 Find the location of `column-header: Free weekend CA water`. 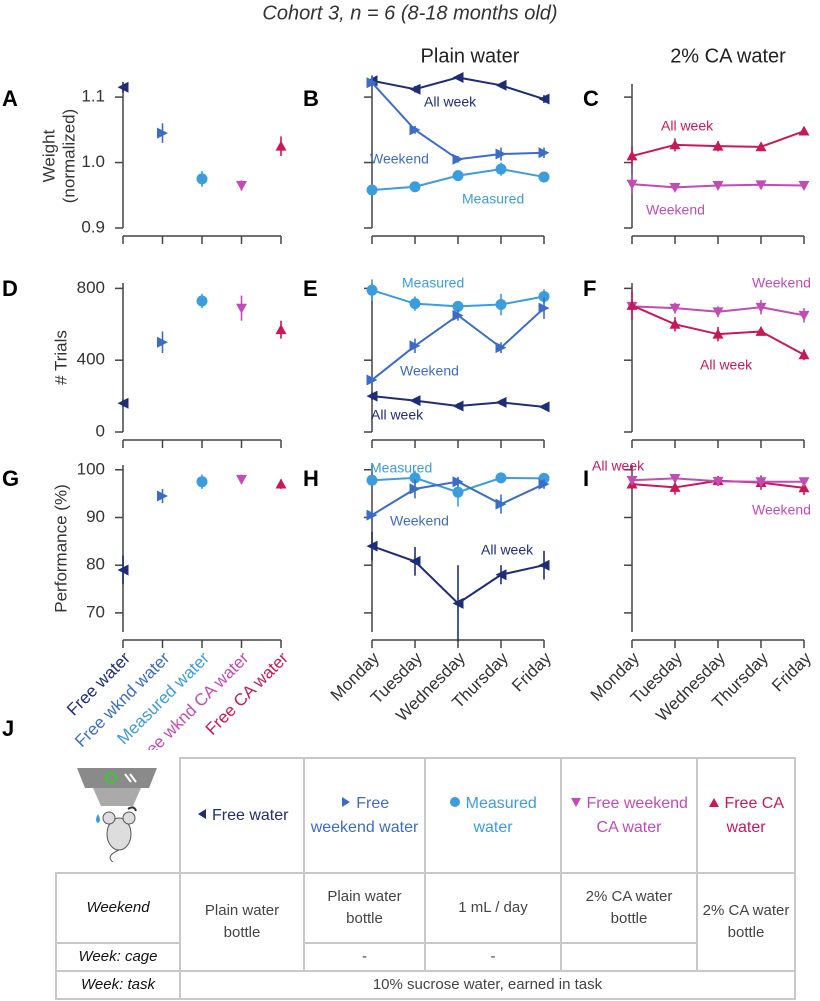

column-header: Free weekend CA water is located at coordinates (637, 815).